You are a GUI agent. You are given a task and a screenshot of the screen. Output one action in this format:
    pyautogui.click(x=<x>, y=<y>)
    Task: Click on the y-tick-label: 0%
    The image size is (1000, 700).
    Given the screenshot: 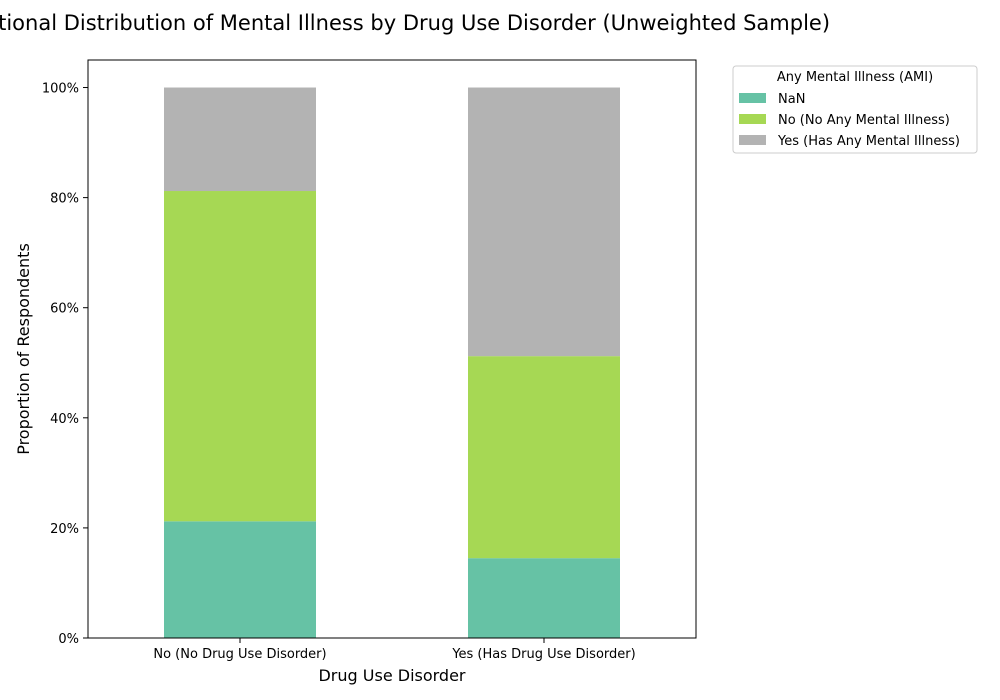 What is the action you would take?
    pyautogui.click(x=68, y=639)
    